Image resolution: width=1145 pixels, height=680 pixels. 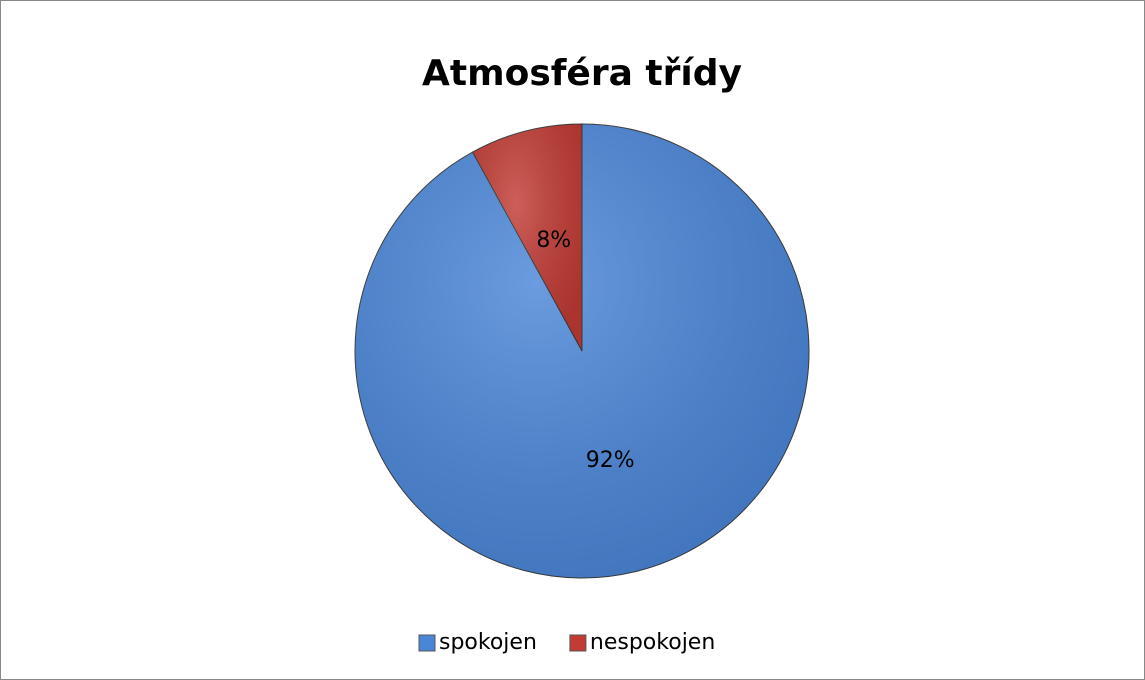 I want to click on data-label: 92%, so click(x=610, y=460).